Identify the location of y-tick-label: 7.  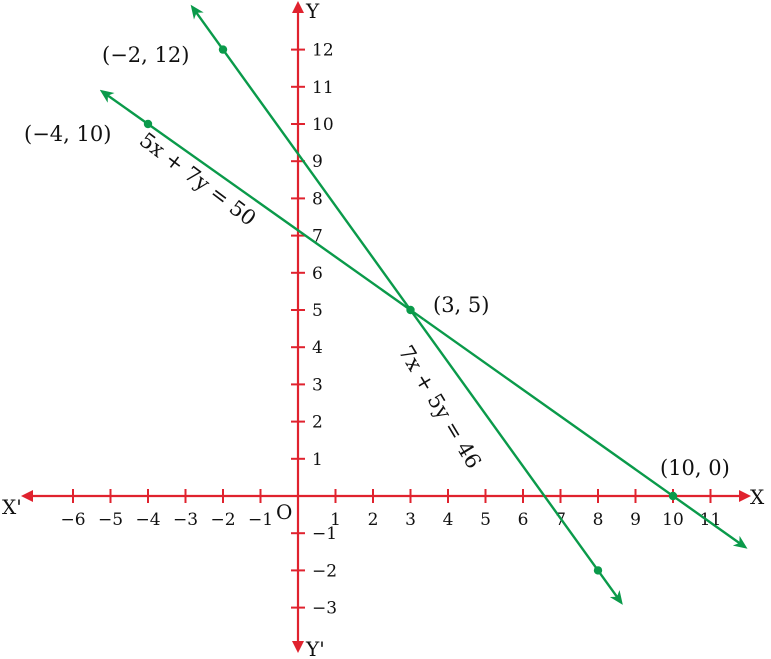
(317, 237).